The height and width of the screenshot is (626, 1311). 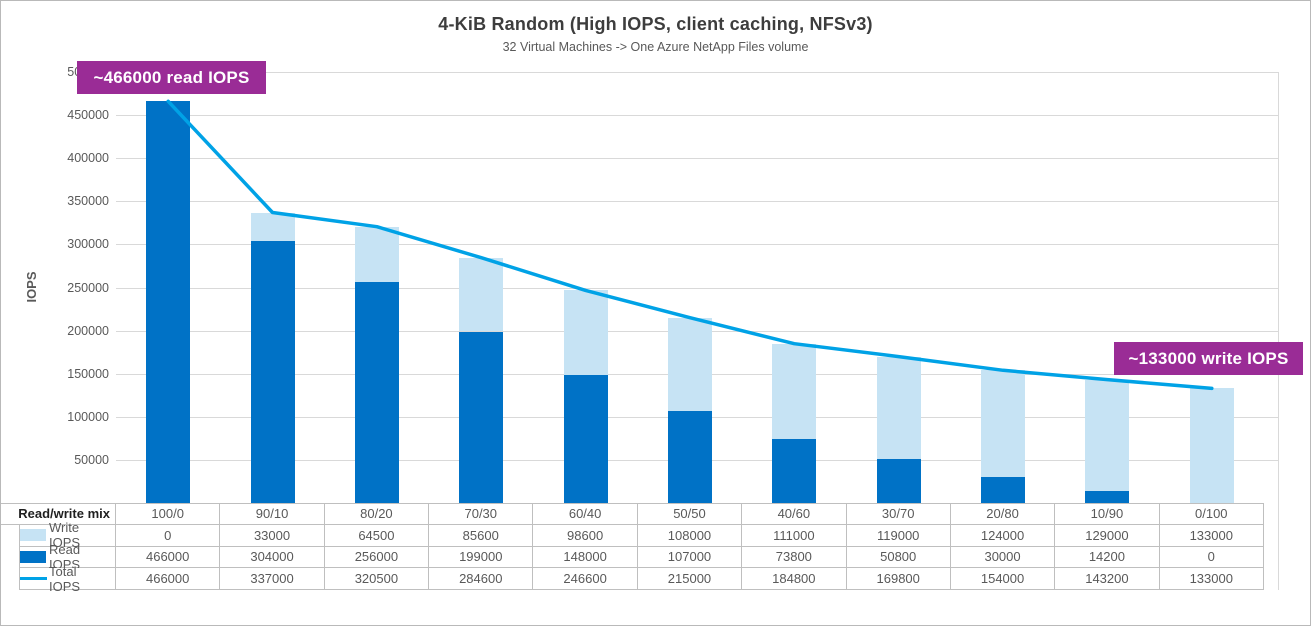 What do you see at coordinates (585, 514) in the screenshot?
I see `table-cell-category: 60/40` at bounding box center [585, 514].